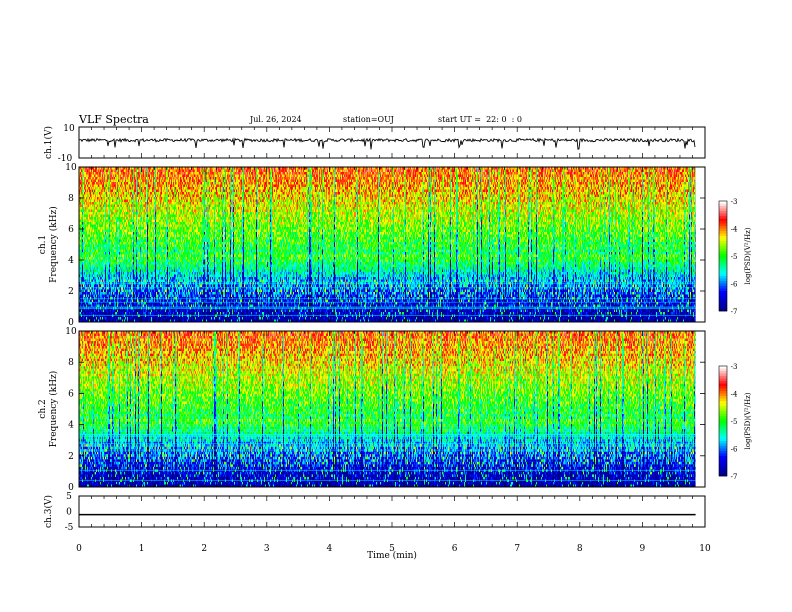 This screenshot has height=612, width=792. What do you see at coordinates (48, 142) in the screenshot?
I see `ch1-y-axis-label: ch.1(V)` at bounding box center [48, 142].